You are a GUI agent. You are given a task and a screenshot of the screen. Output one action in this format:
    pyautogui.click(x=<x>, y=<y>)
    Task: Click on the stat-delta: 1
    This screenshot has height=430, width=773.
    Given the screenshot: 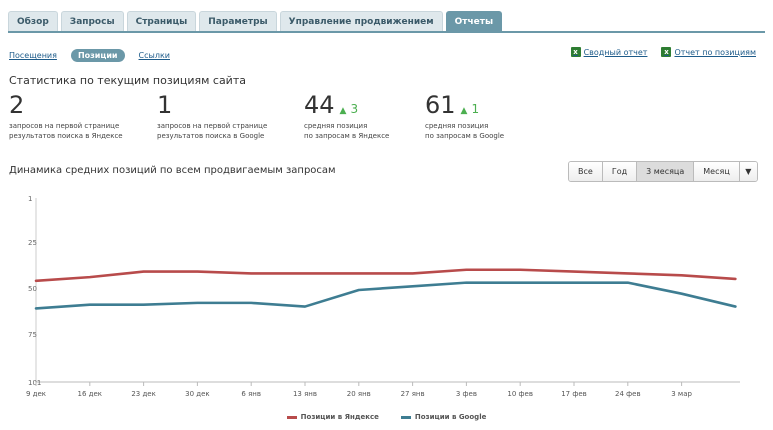 What is the action you would take?
    pyautogui.click(x=475, y=109)
    